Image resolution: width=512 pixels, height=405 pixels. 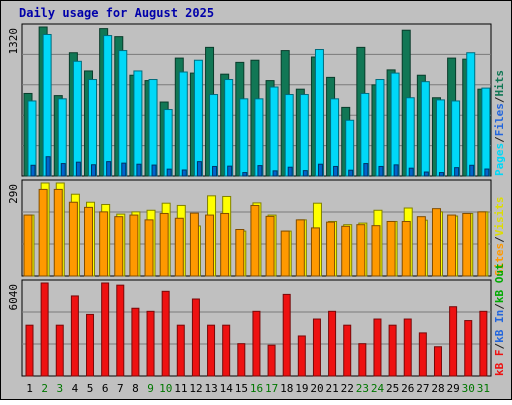 What do you see at coordinates (260, 171) in the screenshot?
I see `bar-pages-day-16-outline` at bounding box center [260, 171].